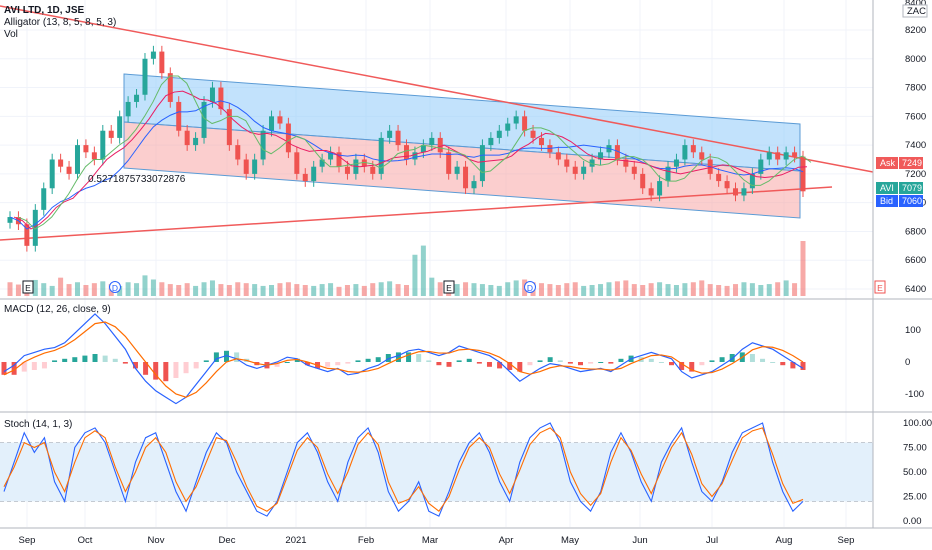  Describe the element at coordinates (462, 170) in the screenshot. I see `channel-lower-zone` at that location.